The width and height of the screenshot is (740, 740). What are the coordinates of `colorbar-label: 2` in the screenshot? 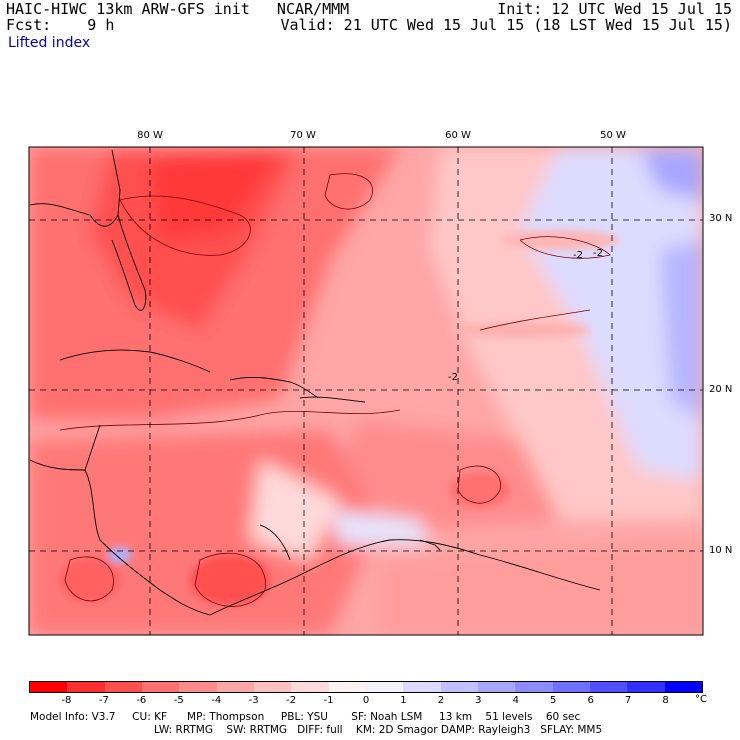 It's located at (441, 700).